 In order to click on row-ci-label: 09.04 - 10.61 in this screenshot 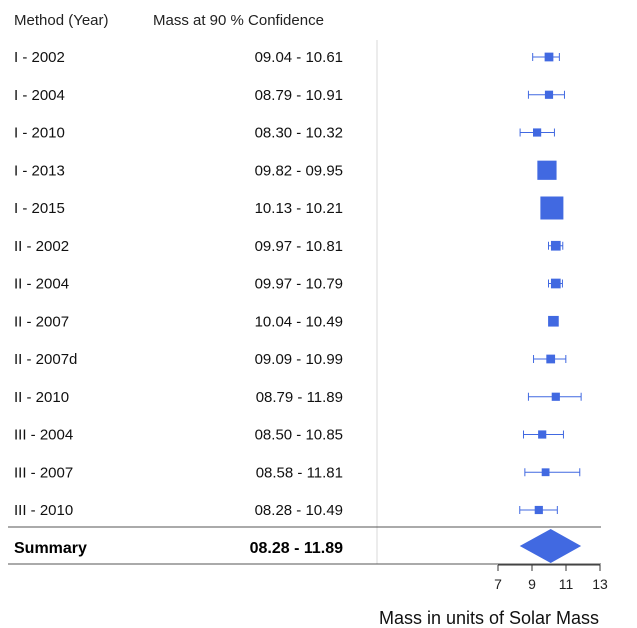, I will do `click(299, 57)`.